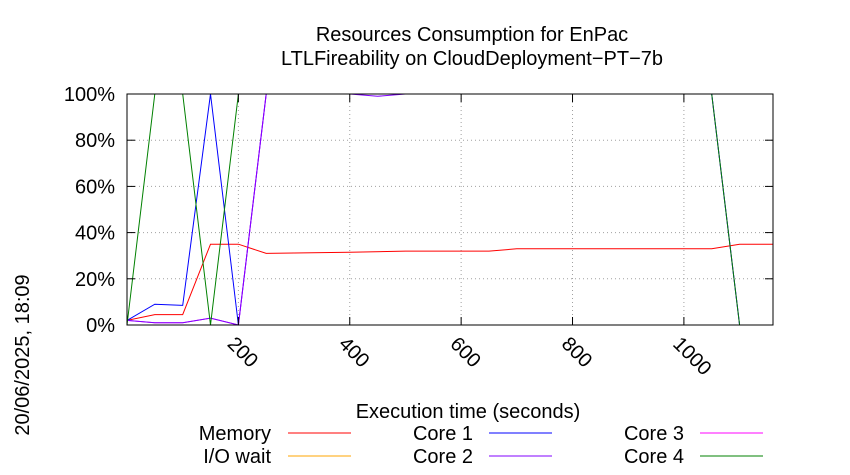 Image resolution: width=850 pixels, height=475 pixels. Describe the element at coordinates (654, 457) in the screenshot. I see `legend-label-core-4: Core 4` at that location.